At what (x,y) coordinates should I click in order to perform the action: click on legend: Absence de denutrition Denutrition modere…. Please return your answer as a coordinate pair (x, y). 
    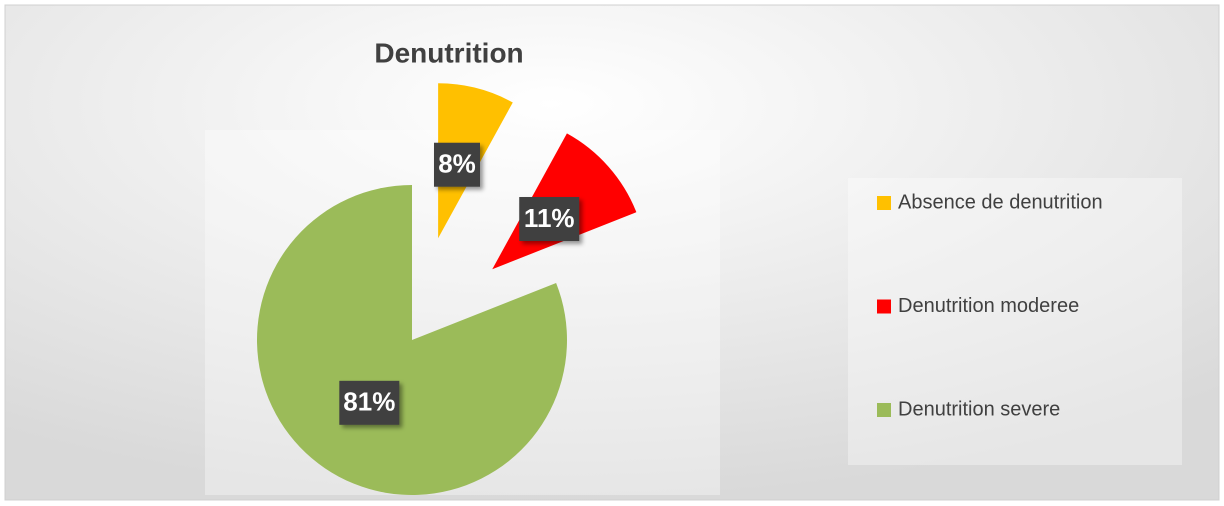
    Looking at the image, I should click on (990, 305).